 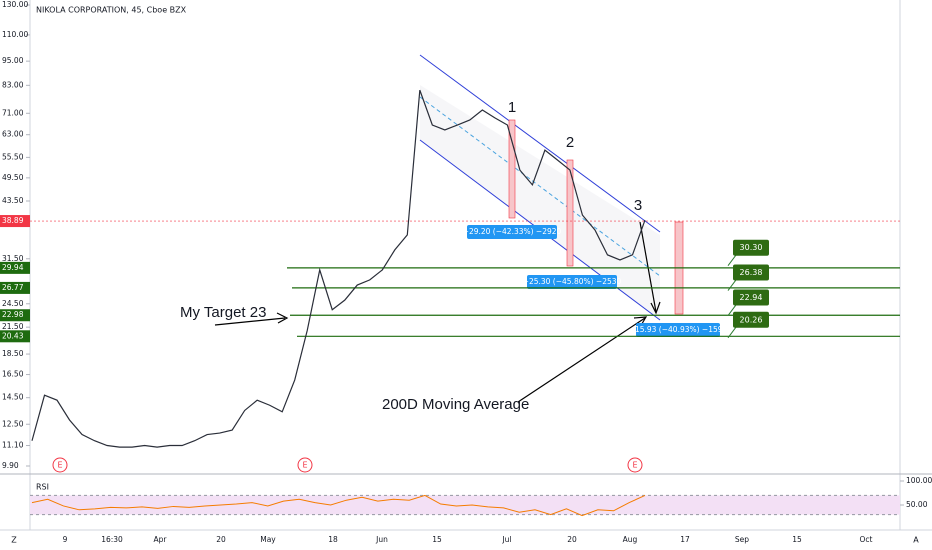 I want to click on x-tick-label: Aug, so click(x=630, y=539).